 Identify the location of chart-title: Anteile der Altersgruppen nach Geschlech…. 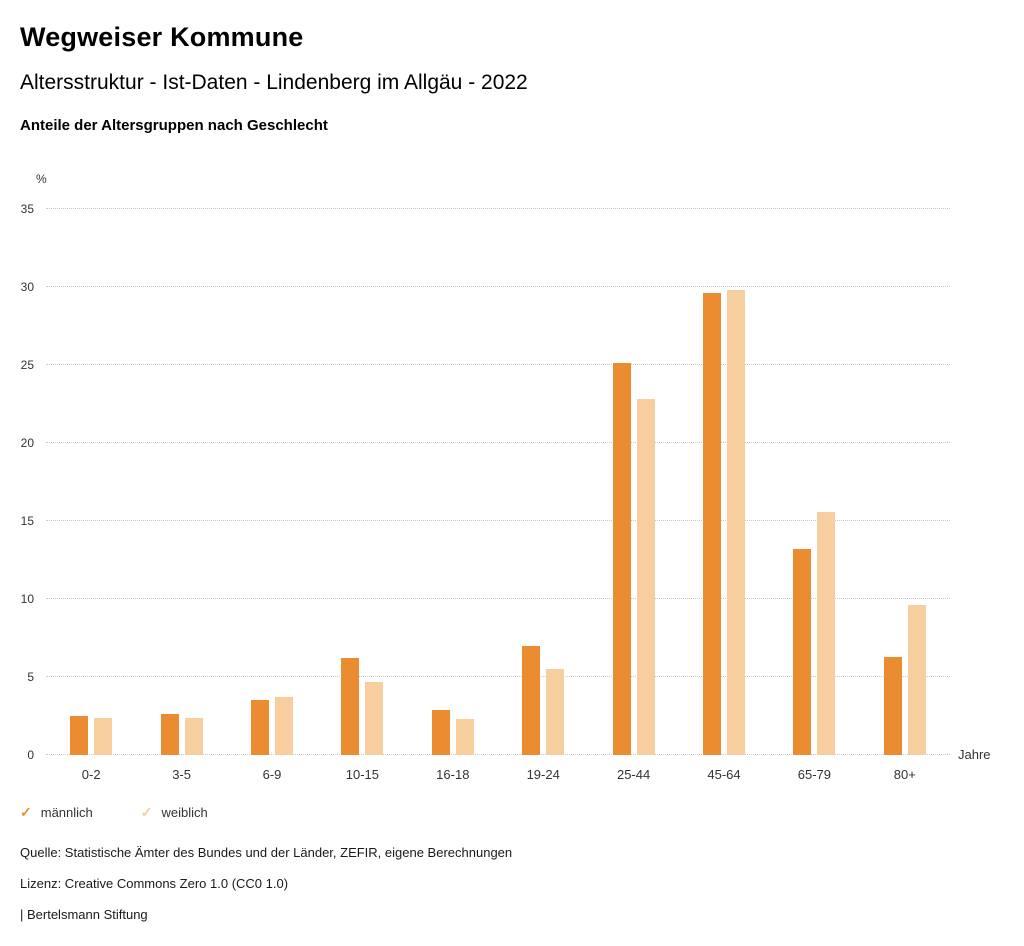
(174, 125).